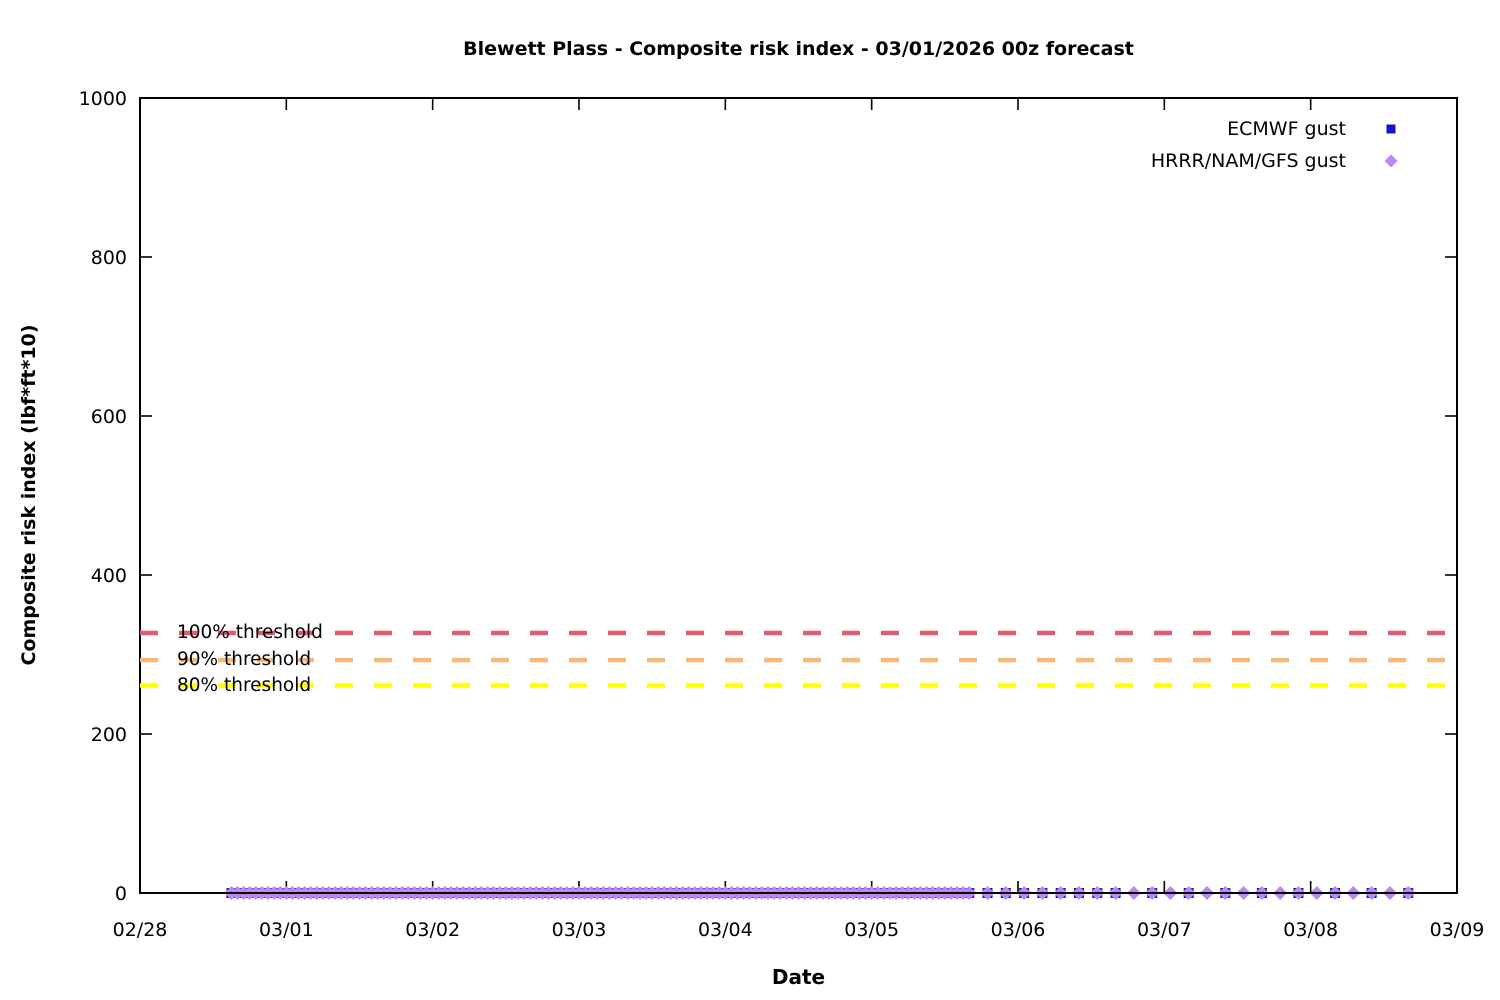 Image resolution: width=1500 pixels, height=1000 pixels. Describe the element at coordinates (1248, 161) in the screenshot. I see `legend-label-hrrr-nam-gfs-gust: HRRR/NAM/GFS gust` at that location.